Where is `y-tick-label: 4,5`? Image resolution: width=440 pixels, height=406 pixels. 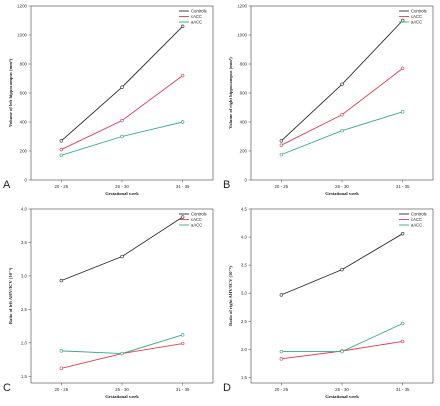
y-tick-label: 4,5 is located at coordinates (244, 209).